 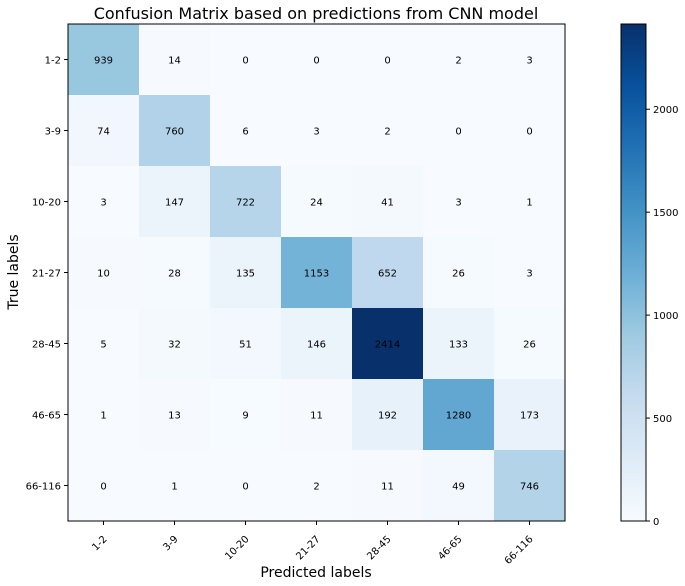 What do you see at coordinates (387, 345) in the screenshot?
I see `cell-value-label: 2414` at bounding box center [387, 345].